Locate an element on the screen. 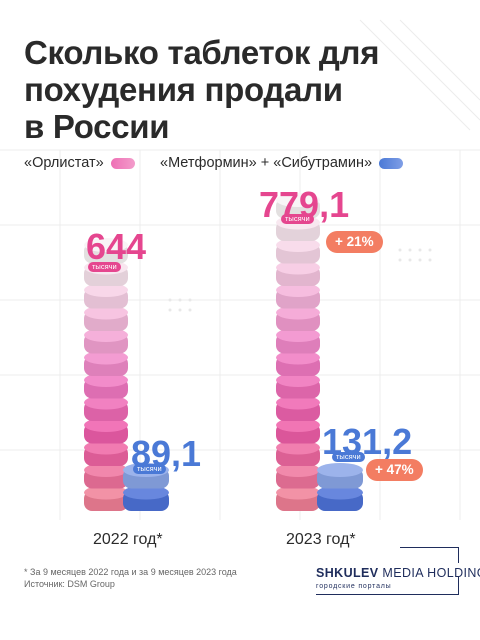  pill-stack-orlistat-2023 is located at coordinates (298, 352).